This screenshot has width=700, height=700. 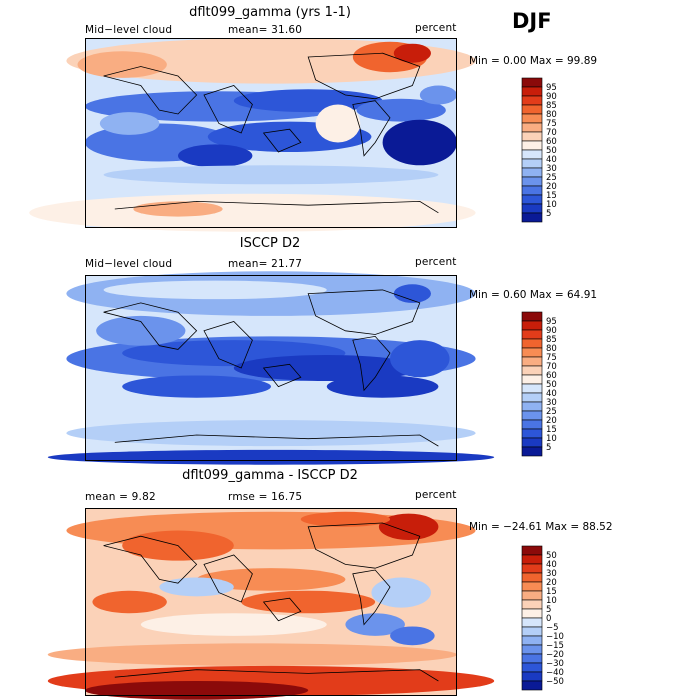 I want to click on panel-2-mean-label: mean= 21.77, so click(x=265, y=264).